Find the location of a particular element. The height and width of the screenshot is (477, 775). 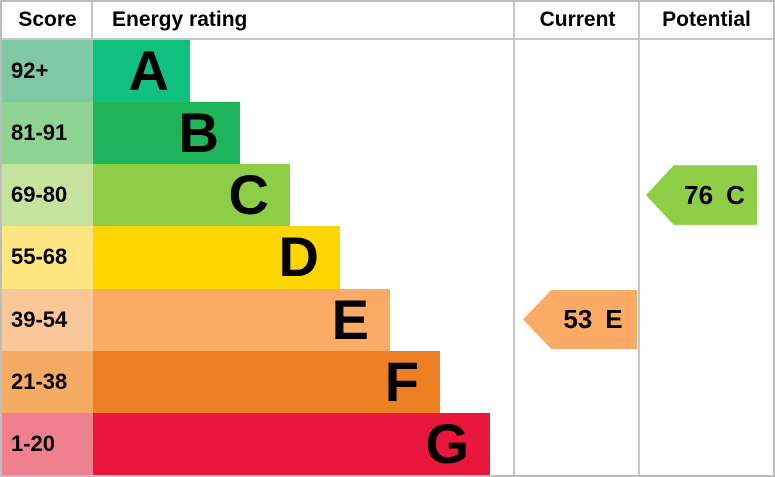

band-score-cell: 81-91 is located at coordinates (47, 133).